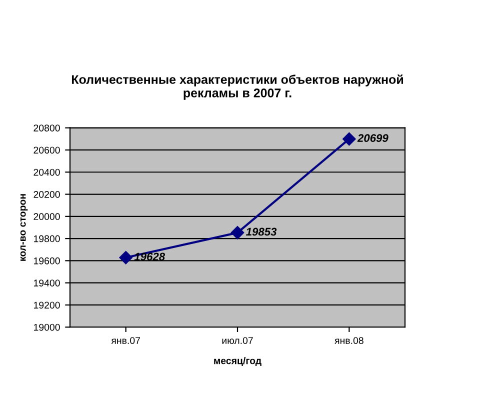  Describe the element at coordinates (24, 227) in the screenshot. I see `y-axis-title: кол-во сторон` at that location.